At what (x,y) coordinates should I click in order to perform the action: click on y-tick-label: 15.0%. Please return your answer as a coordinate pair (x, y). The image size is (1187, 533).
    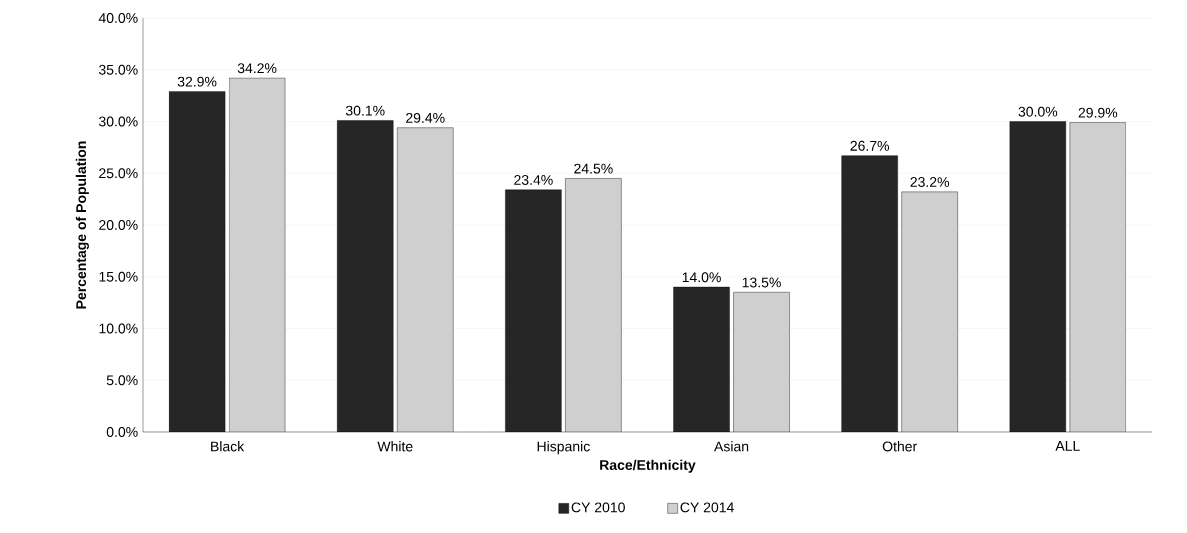
    Looking at the image, I should click on (118, 276).